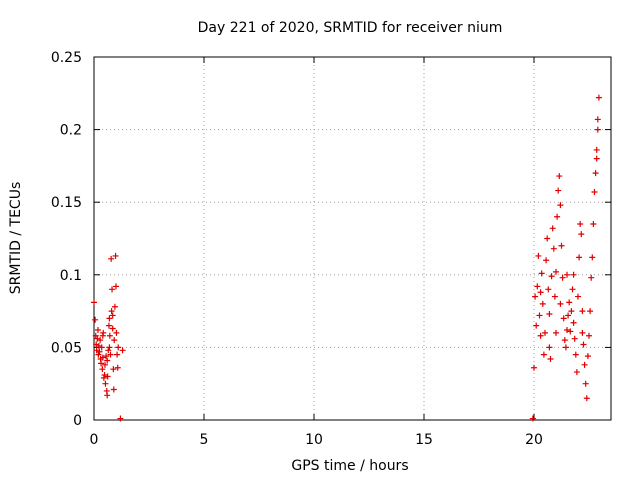 The image size is (640, 480). I want to click on y-axis-label: SRMTID / TECUs, so click(16, 238).